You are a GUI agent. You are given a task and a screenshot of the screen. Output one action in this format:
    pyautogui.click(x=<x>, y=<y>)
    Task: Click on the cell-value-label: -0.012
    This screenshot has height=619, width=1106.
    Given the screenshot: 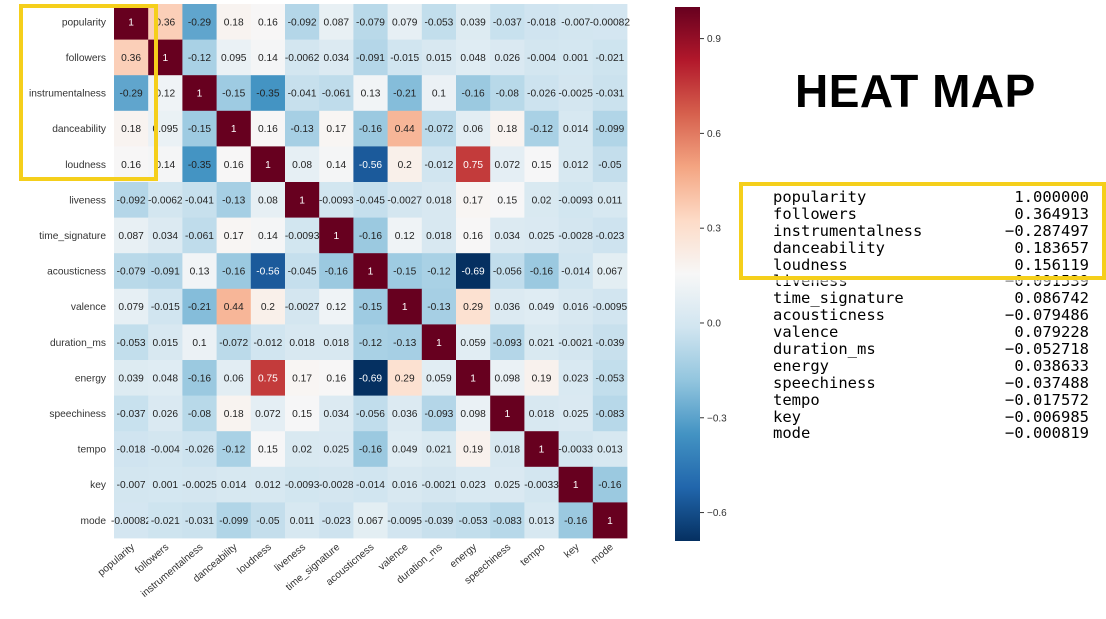 What is the action you would take?
    pyautogui.click(x=438, y=165)
    